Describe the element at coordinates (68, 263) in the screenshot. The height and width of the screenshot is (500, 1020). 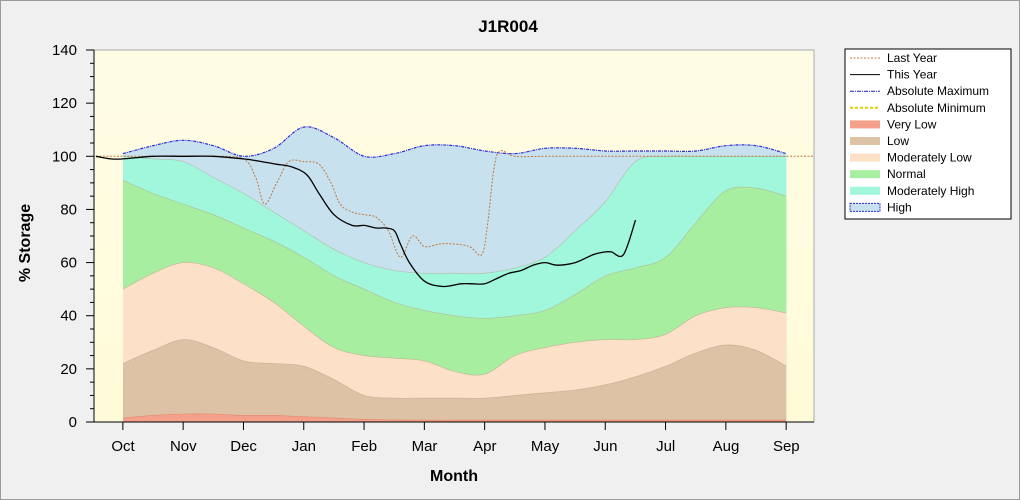
I see `y-tick-label: 60` at that location.